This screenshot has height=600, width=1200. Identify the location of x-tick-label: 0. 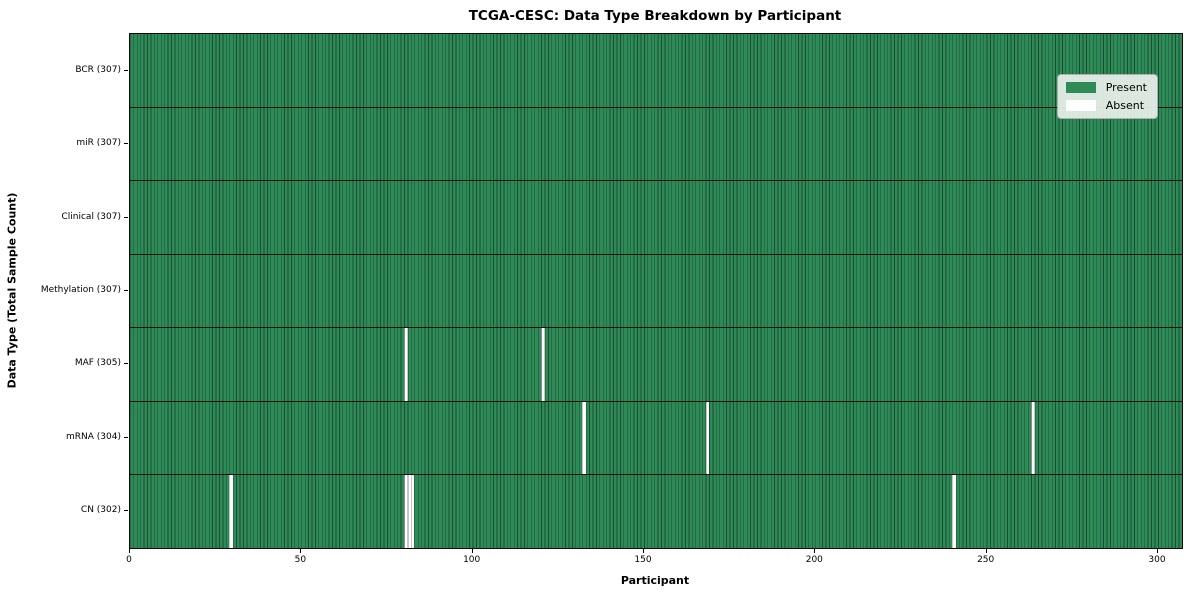
(129, 560).